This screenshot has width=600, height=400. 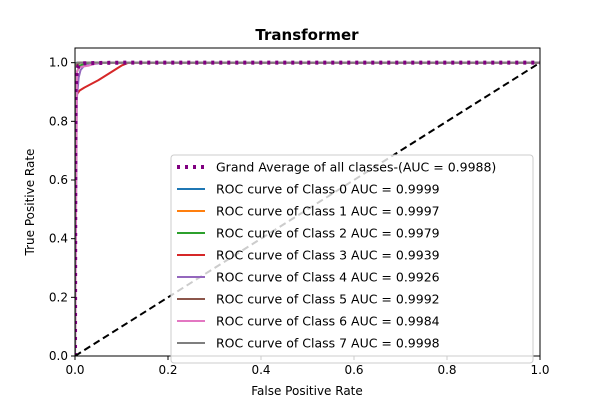 What do you see at coordinates (58, 63) in the screenshot?
I see `y-tick-label: 1.0` at bounding box center [58, 63].